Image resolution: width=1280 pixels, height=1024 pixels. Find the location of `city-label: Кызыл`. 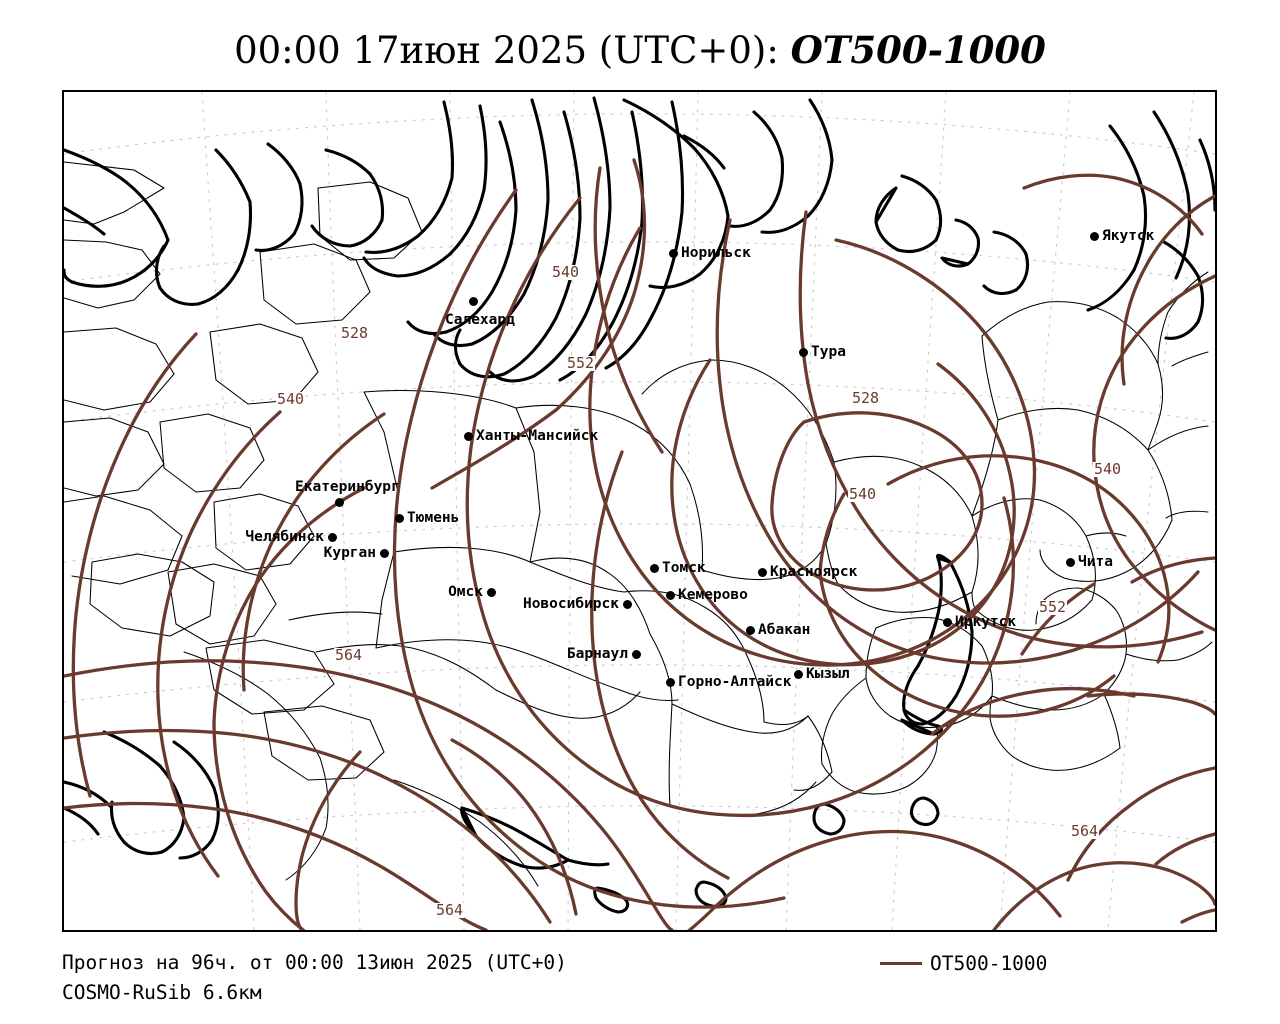

city-label: Кызыл is located at coordinates (828, 674).